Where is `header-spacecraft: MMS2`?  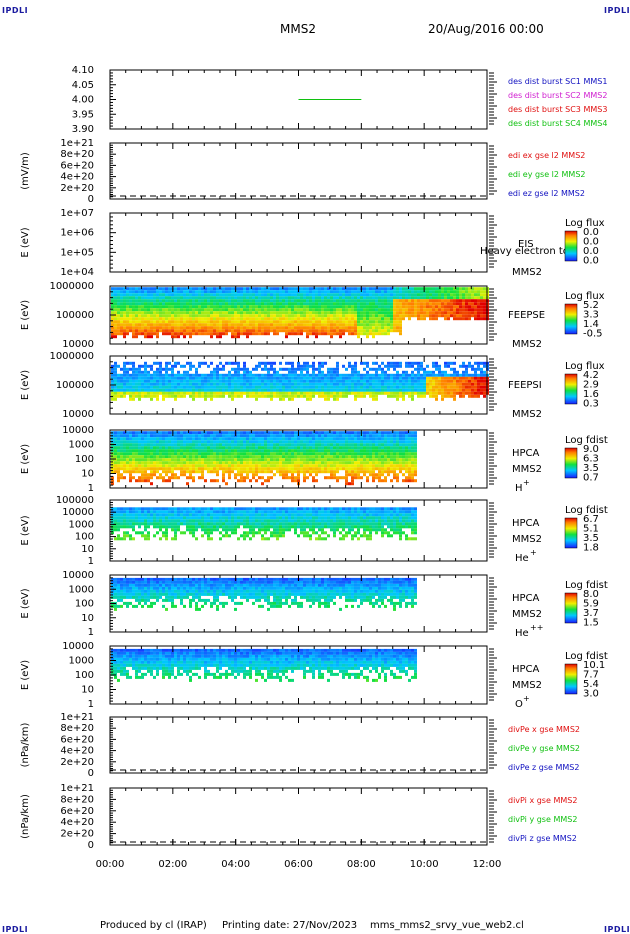
header-spacecraft: MMS2 is located at coordinates (298, 29).